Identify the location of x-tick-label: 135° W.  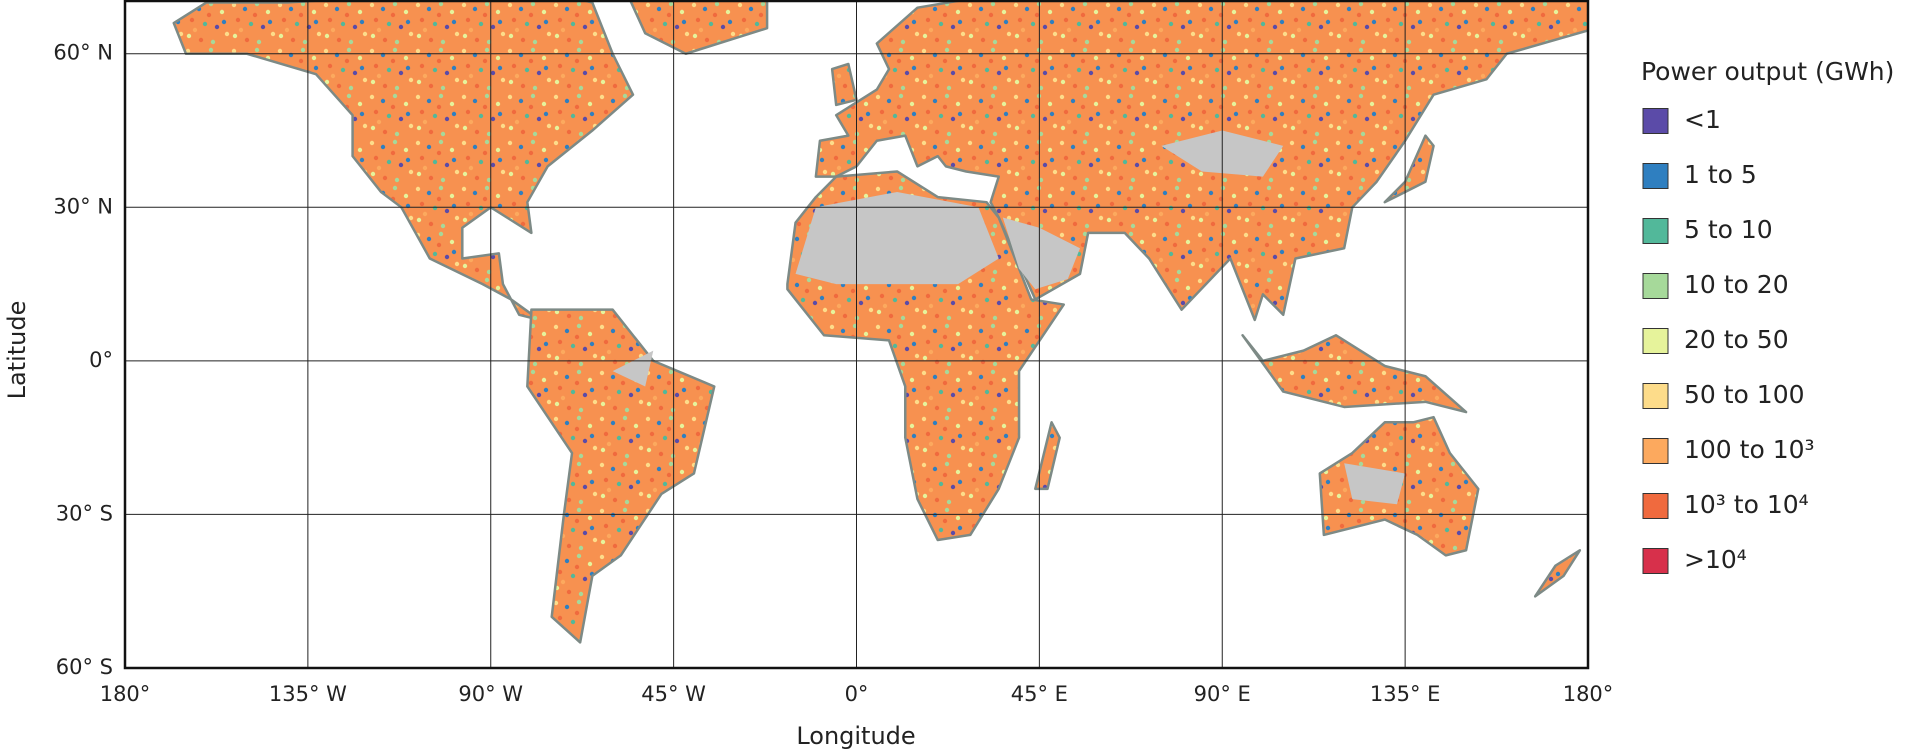
(308, 694).